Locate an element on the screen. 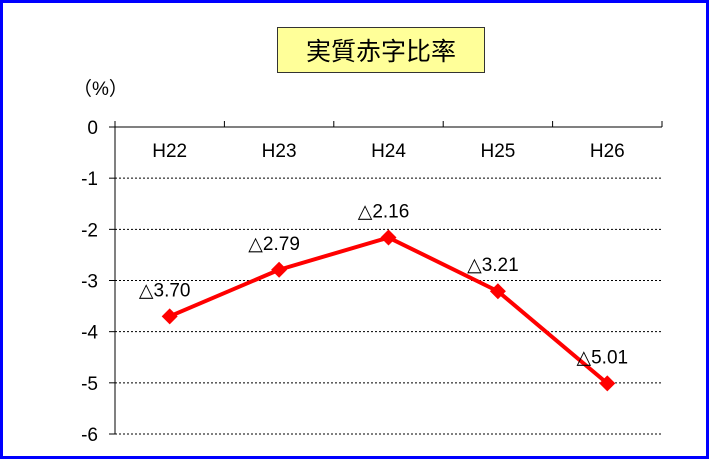  x-category-label: H26 is located at coordinates (607, 151).